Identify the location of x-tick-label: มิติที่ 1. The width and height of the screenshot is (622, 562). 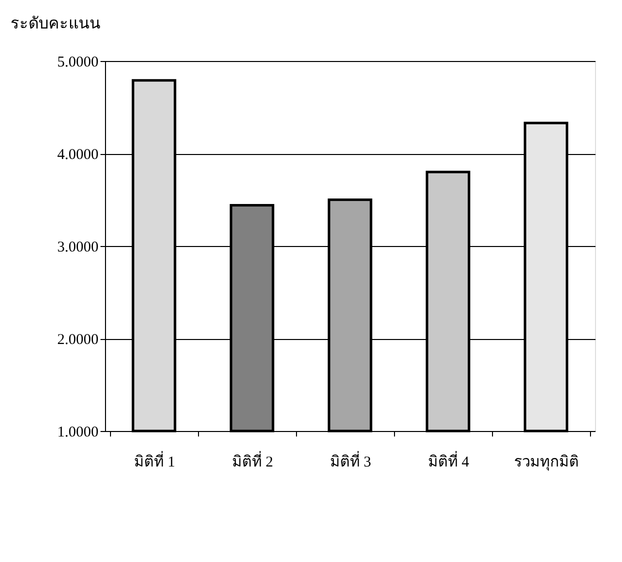
(155, 460).